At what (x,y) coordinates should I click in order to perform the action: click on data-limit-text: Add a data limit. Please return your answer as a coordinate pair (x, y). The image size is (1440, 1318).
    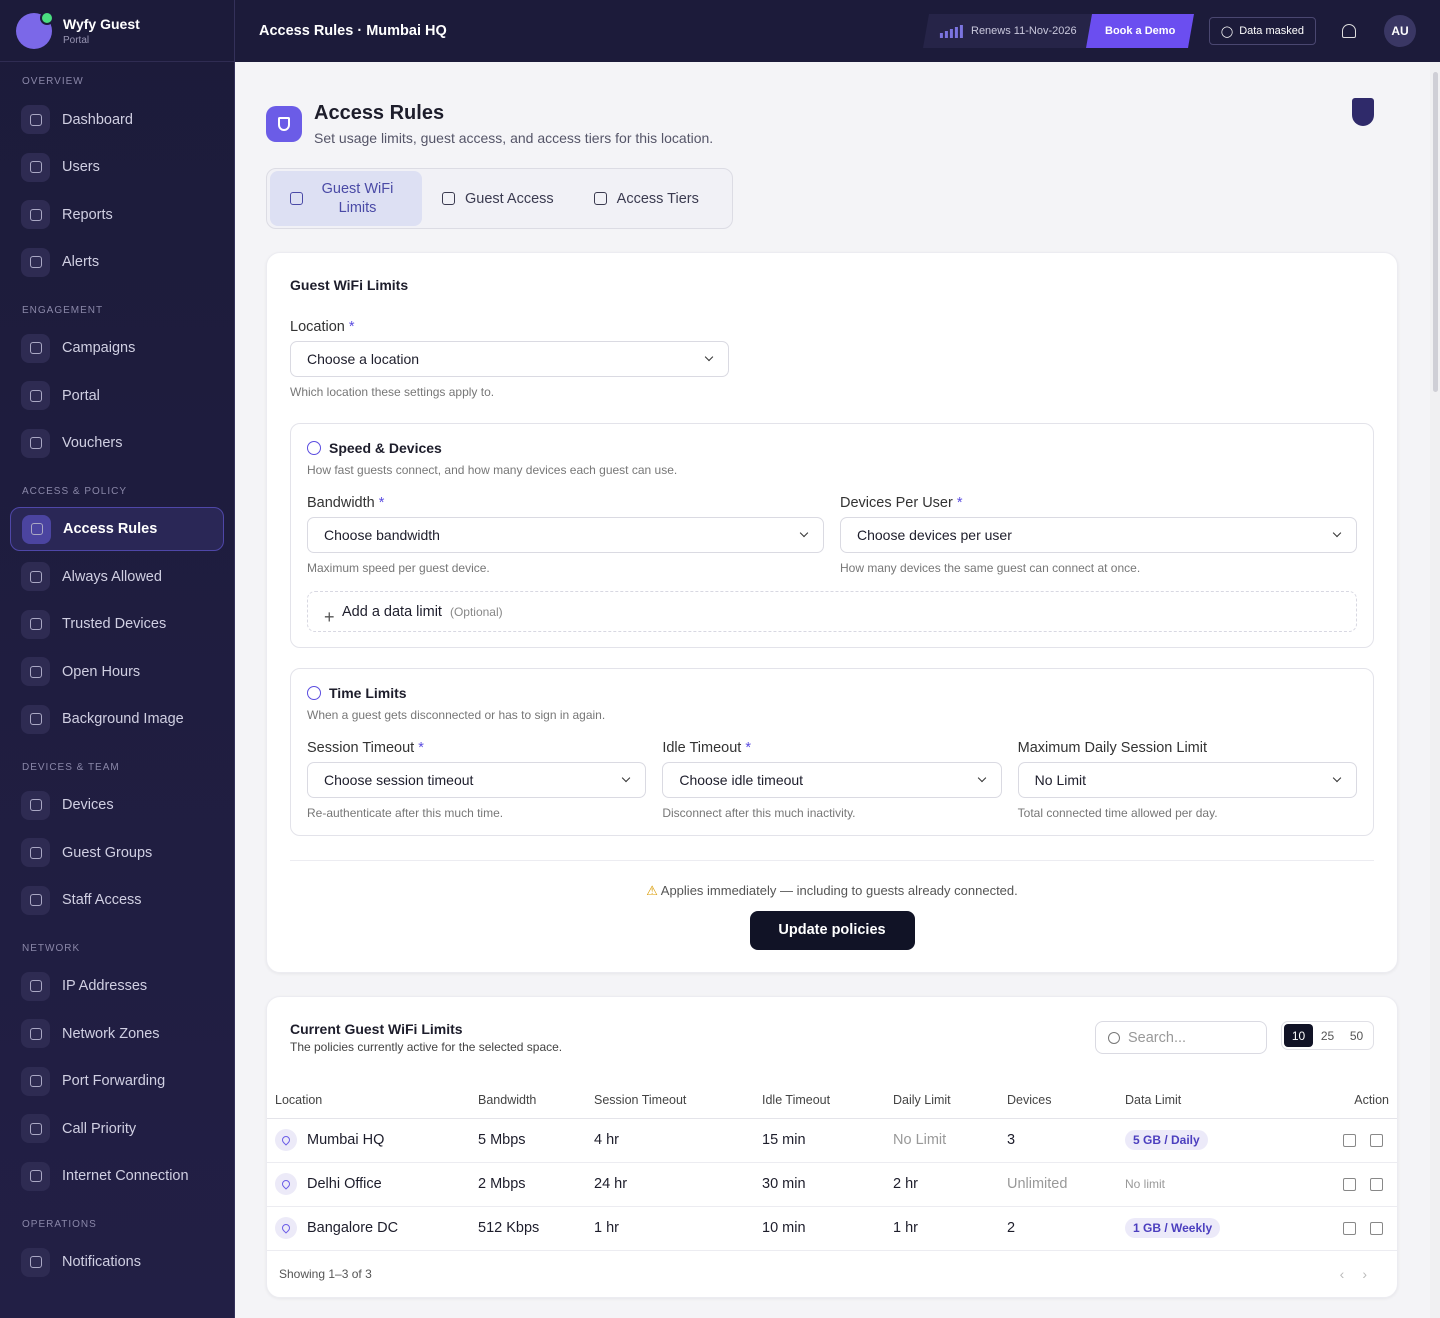
    Looking at the image, I should click on (392, 611).